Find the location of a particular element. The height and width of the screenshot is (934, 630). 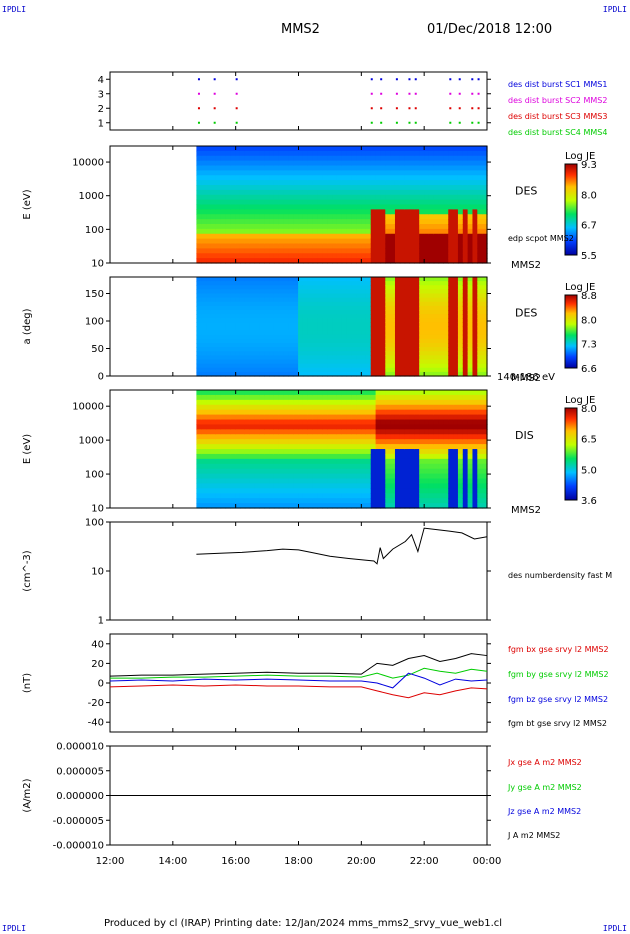

ytick-label-current: 0.000005 is located at coordinates (80, 771).